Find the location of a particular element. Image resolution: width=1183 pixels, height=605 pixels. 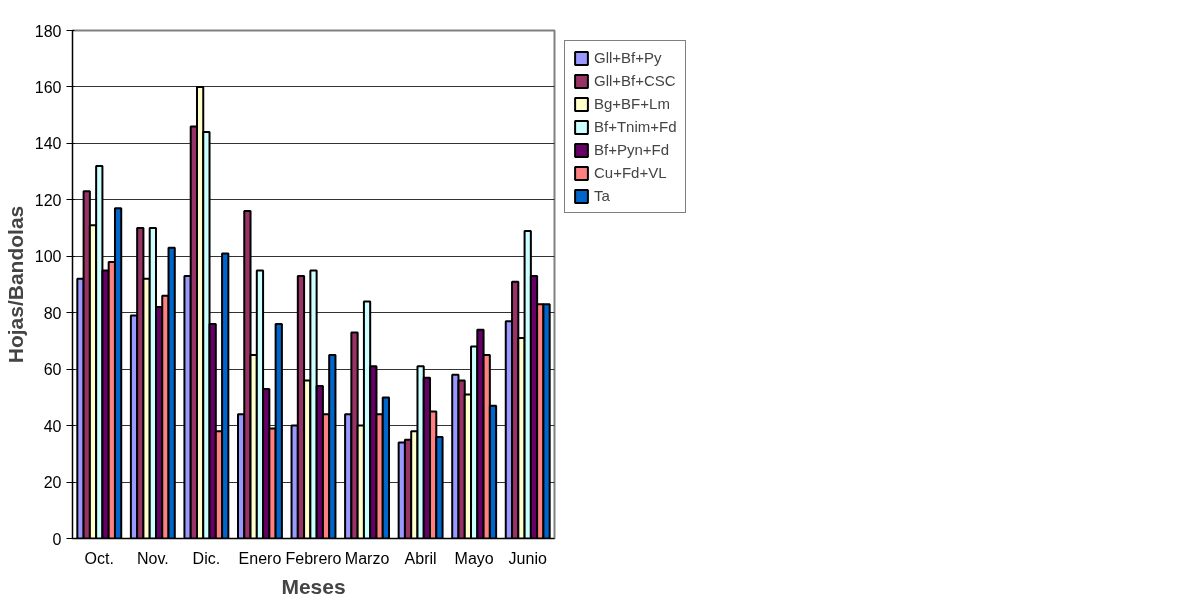

y-axis-title: Hojas/Bandolas is located at coordinates (15, 284).